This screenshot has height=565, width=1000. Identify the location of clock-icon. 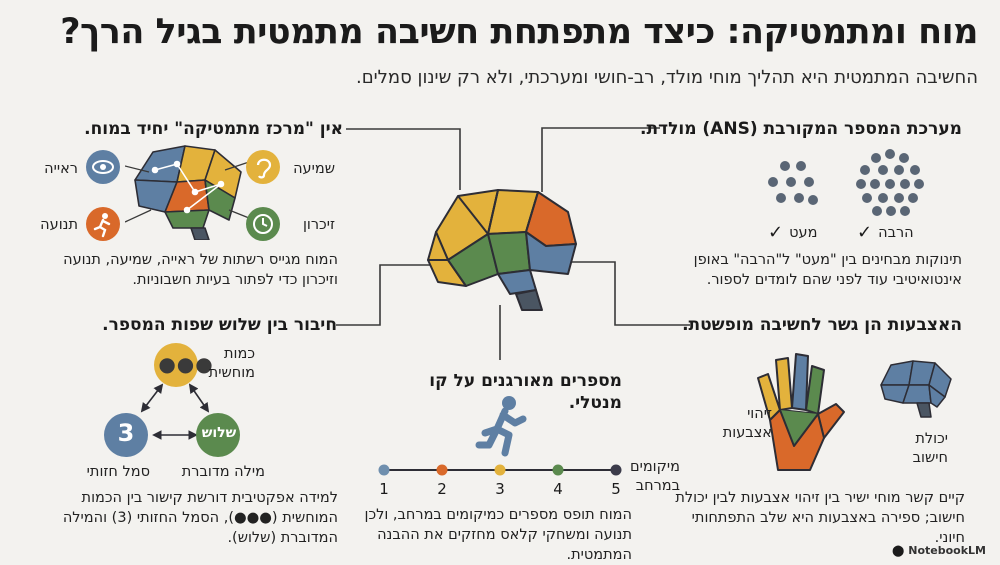
(263, 224).